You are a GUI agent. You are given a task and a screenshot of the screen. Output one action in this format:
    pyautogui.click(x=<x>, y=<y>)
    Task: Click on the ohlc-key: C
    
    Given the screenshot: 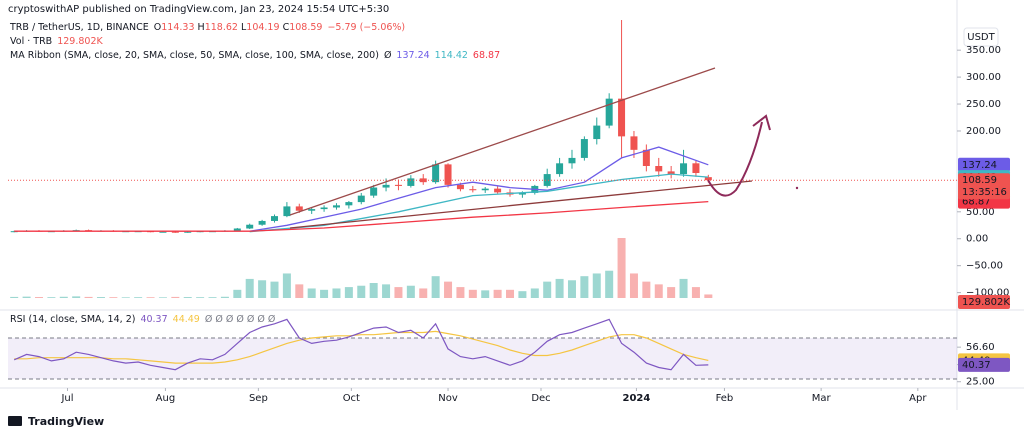 What is the action you would take?
    pyautogui.click(x=286, y=27)
    